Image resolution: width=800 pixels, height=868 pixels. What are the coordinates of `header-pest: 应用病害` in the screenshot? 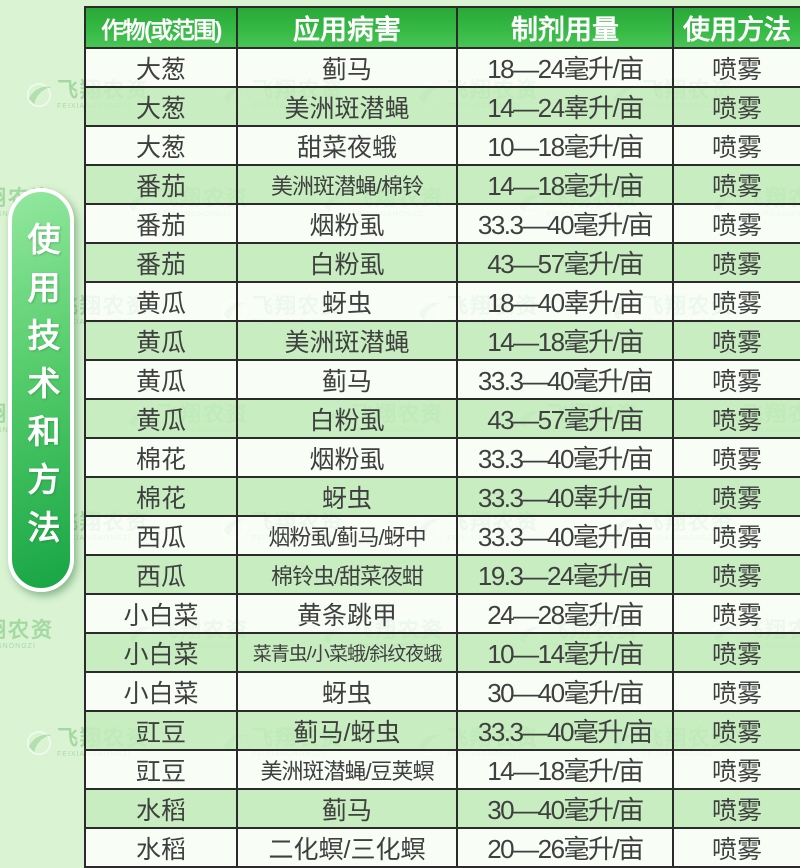 It's located at (347, 27).